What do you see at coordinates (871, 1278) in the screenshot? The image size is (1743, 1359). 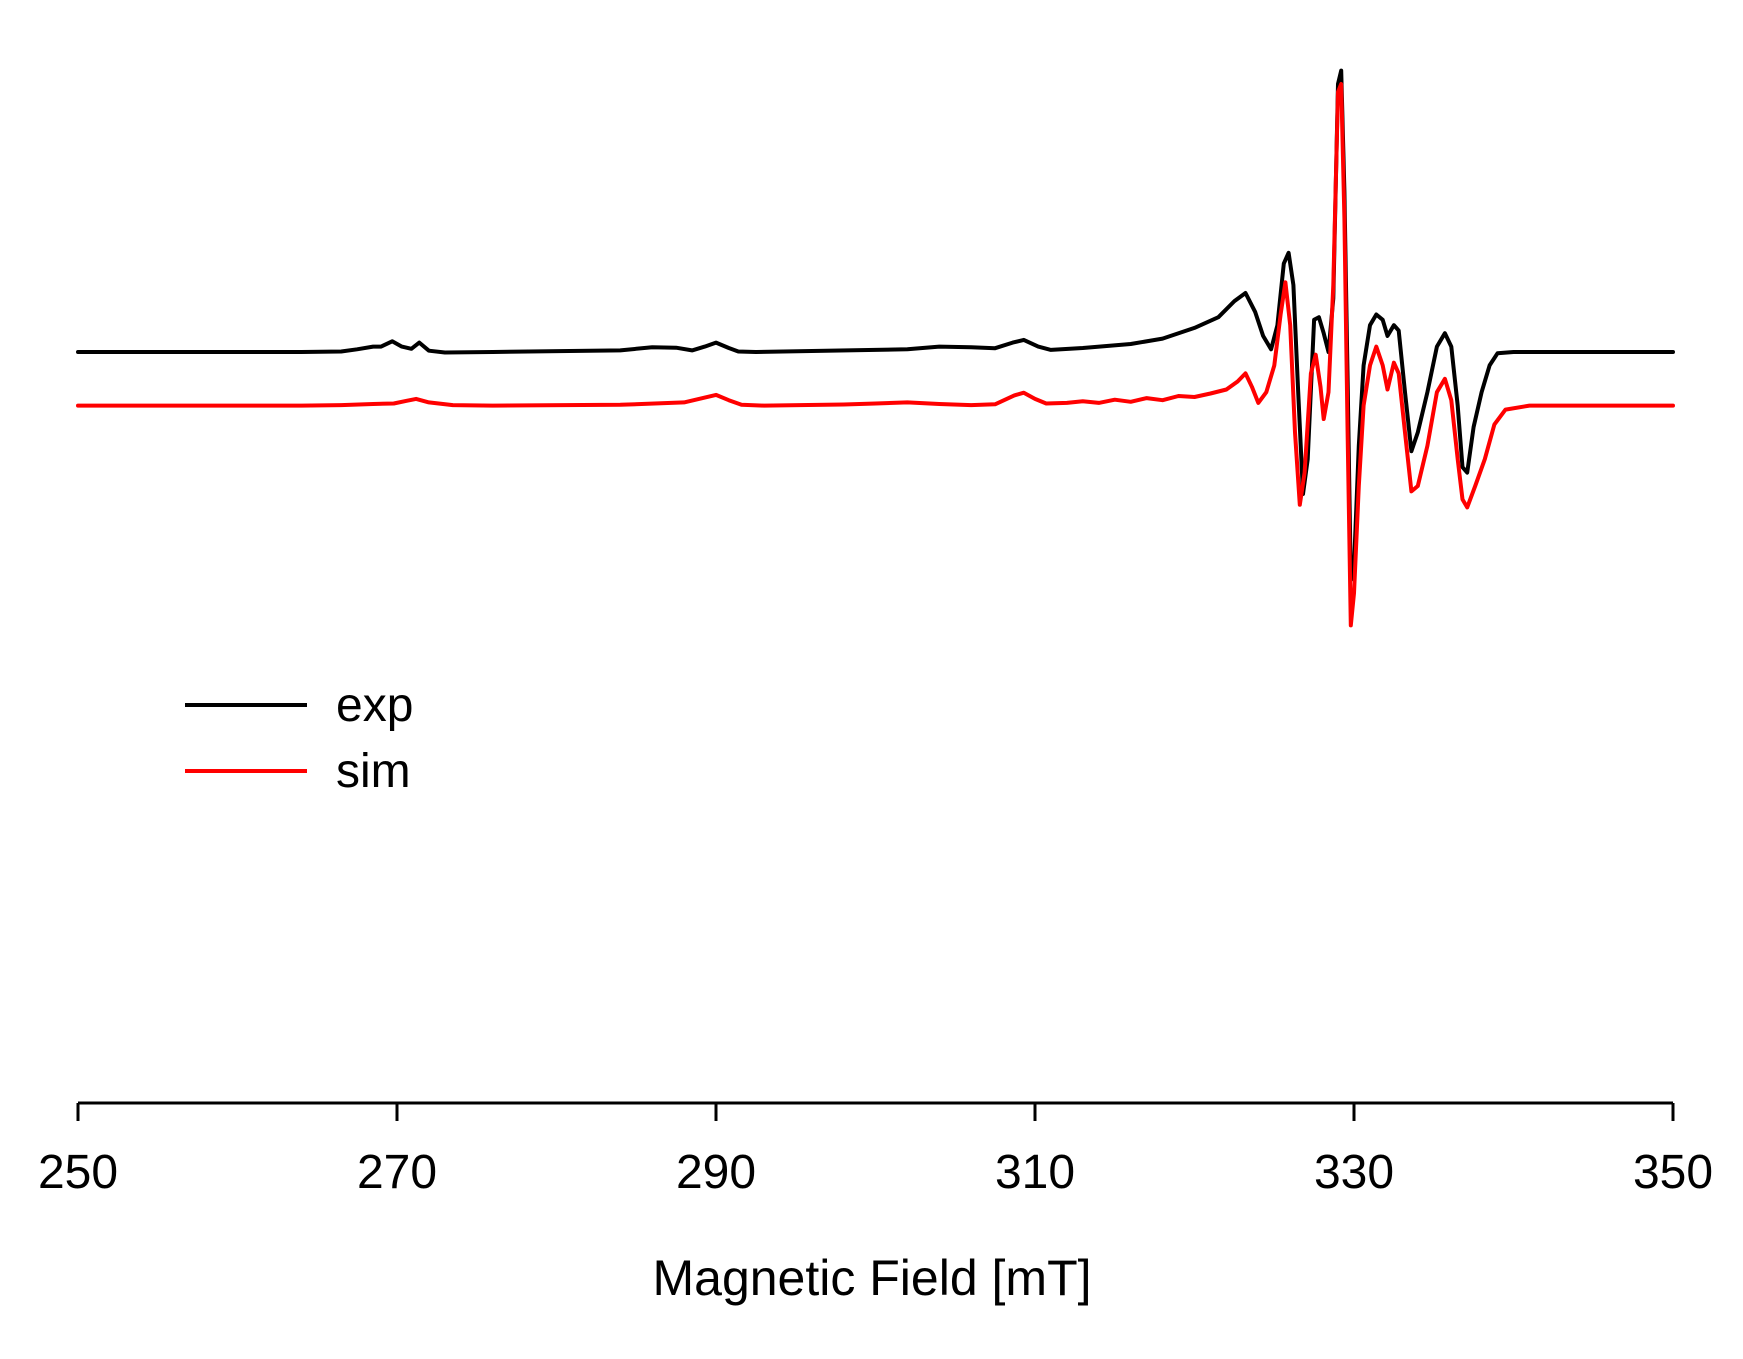 I see `x-axis-title: Magnetic Field [mT]` at bounding box center [871, 1278].